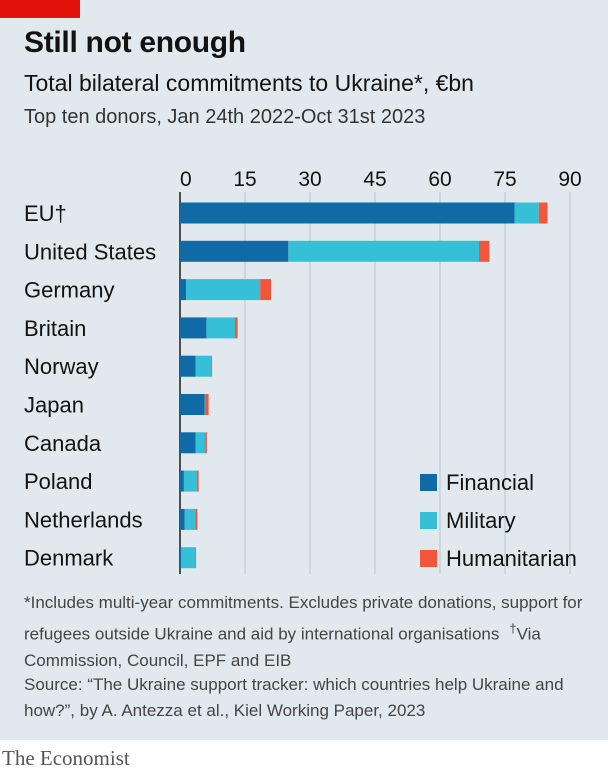  What do you see at coordinates (58, 481) in the screenshot?
I see `category-label: Poland` at bounding box center [58, 481].